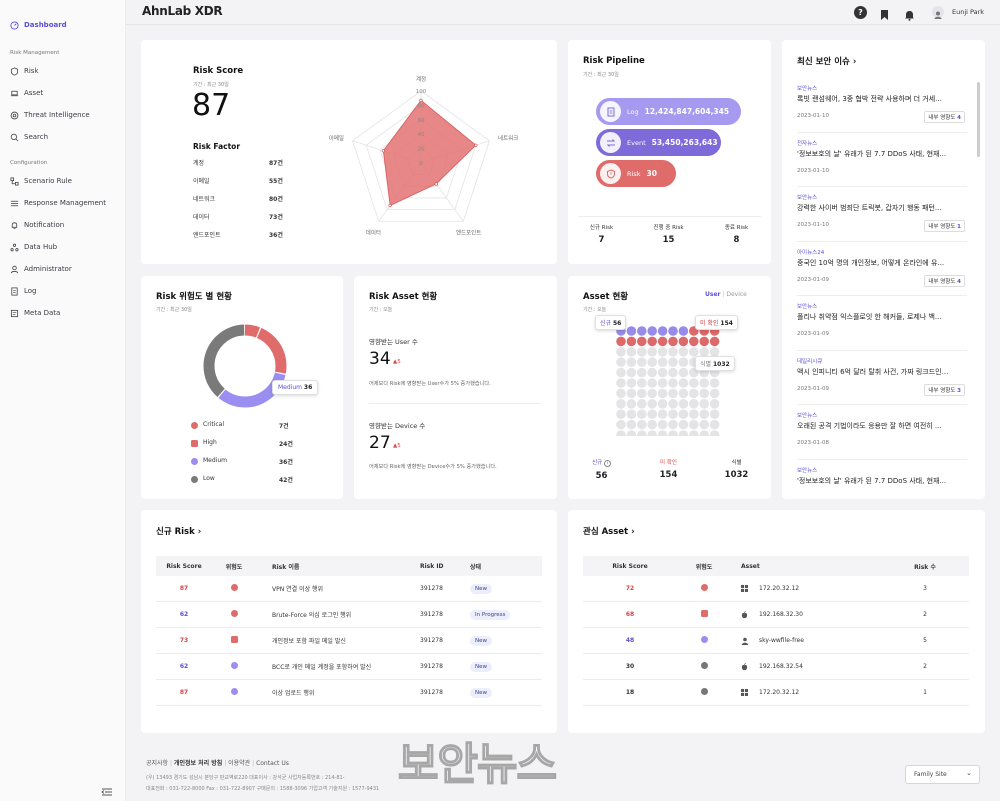  Describe the element at coordinates (959, 227) in the screenshot. I see `impact-value: 1` at that location.